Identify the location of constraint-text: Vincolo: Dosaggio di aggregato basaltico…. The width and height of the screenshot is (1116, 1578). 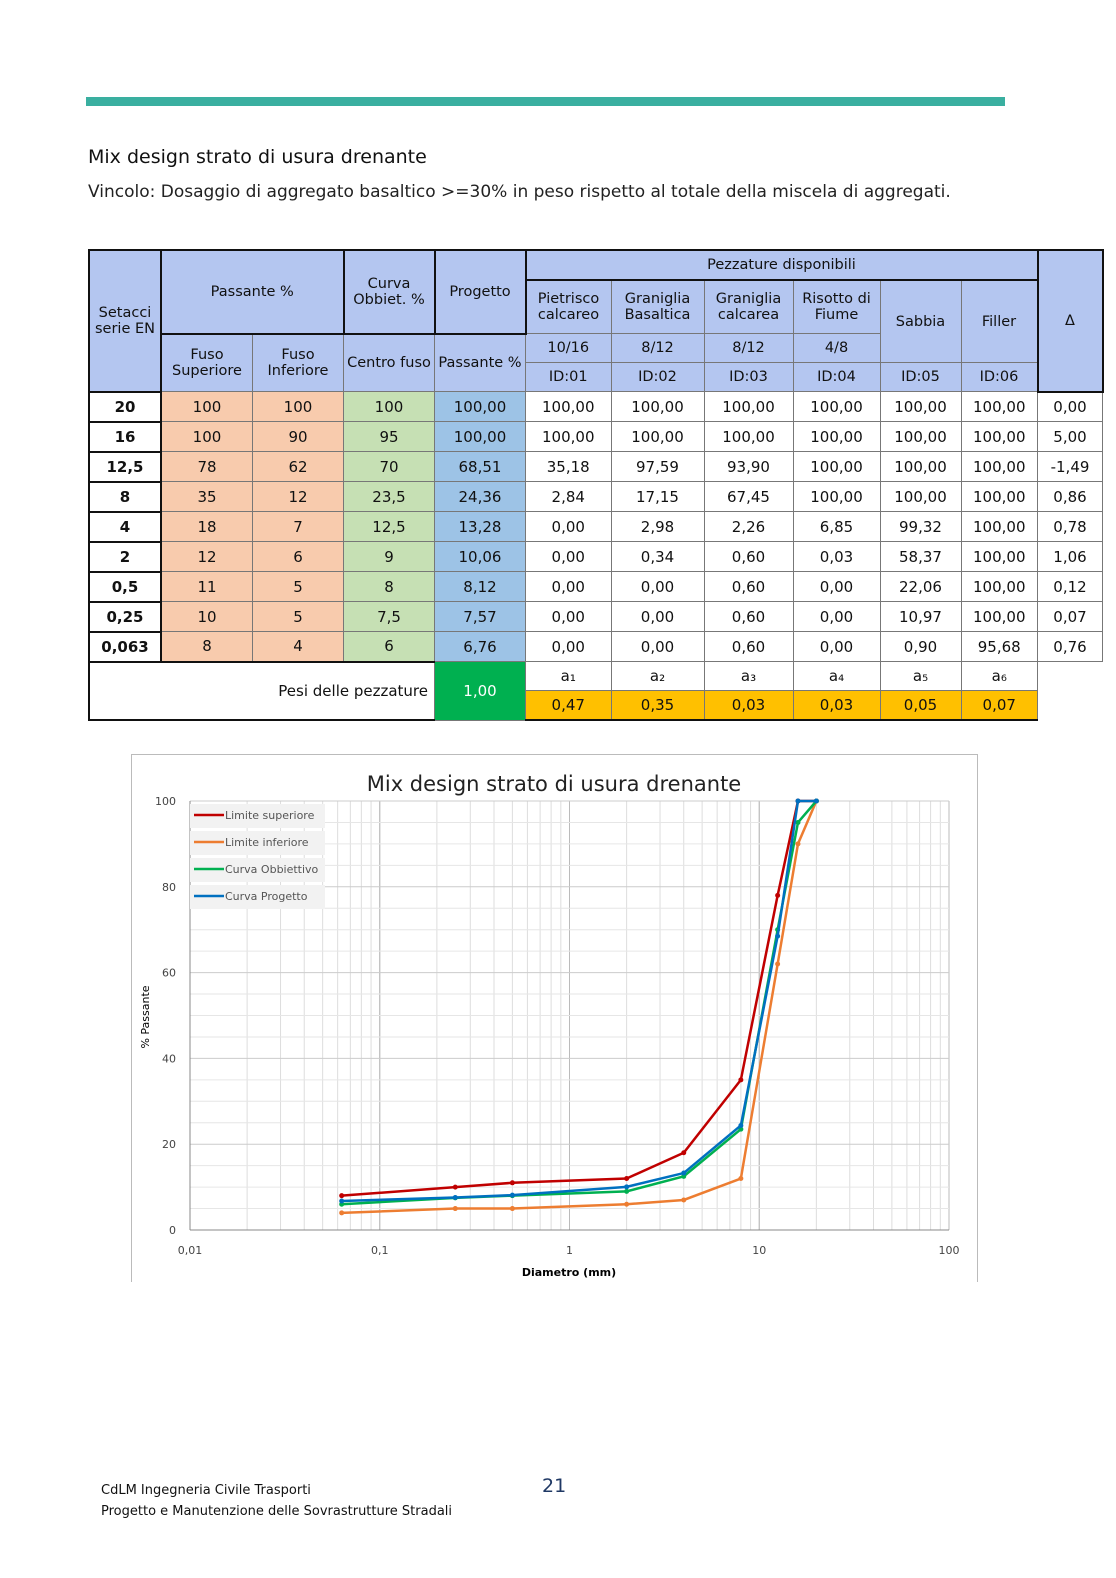
(519, 192).